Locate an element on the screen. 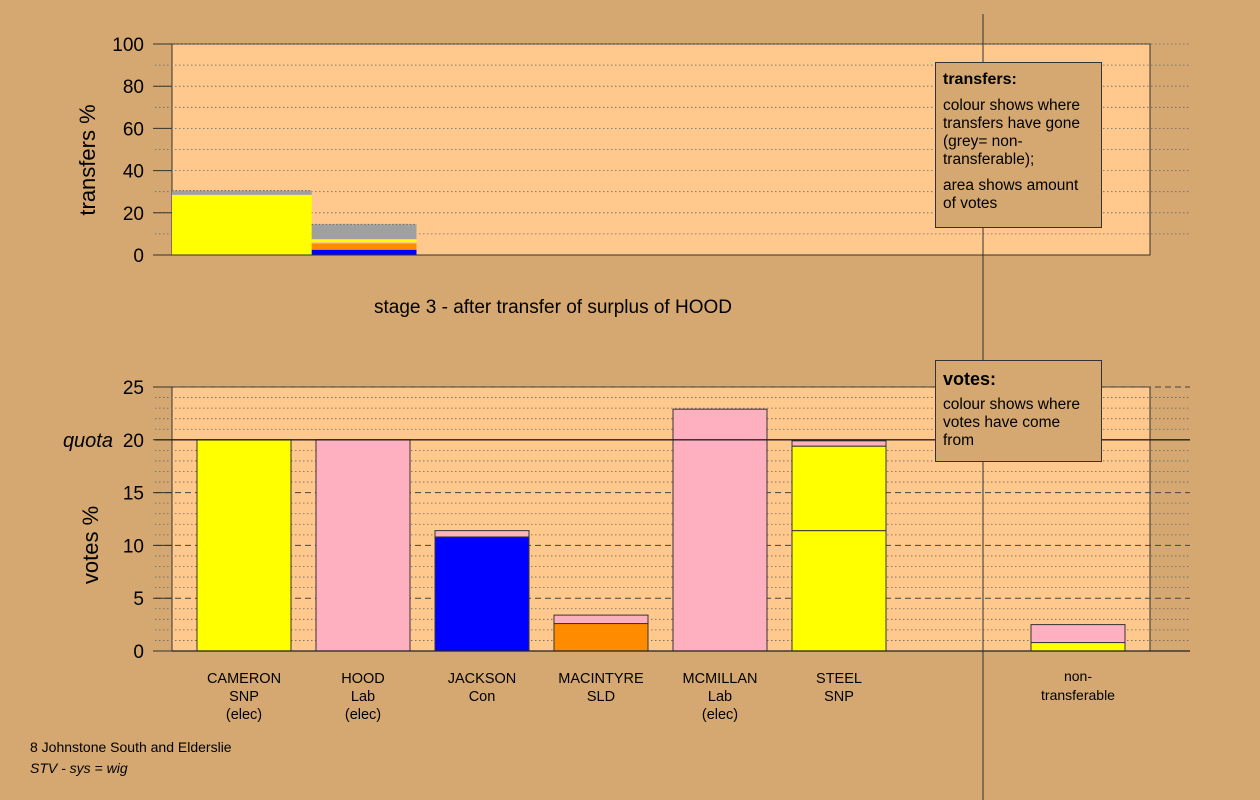 This screenshot has width=1260, height=800. candidate-name: MCMILLAN is located at coordinates (720, 679).